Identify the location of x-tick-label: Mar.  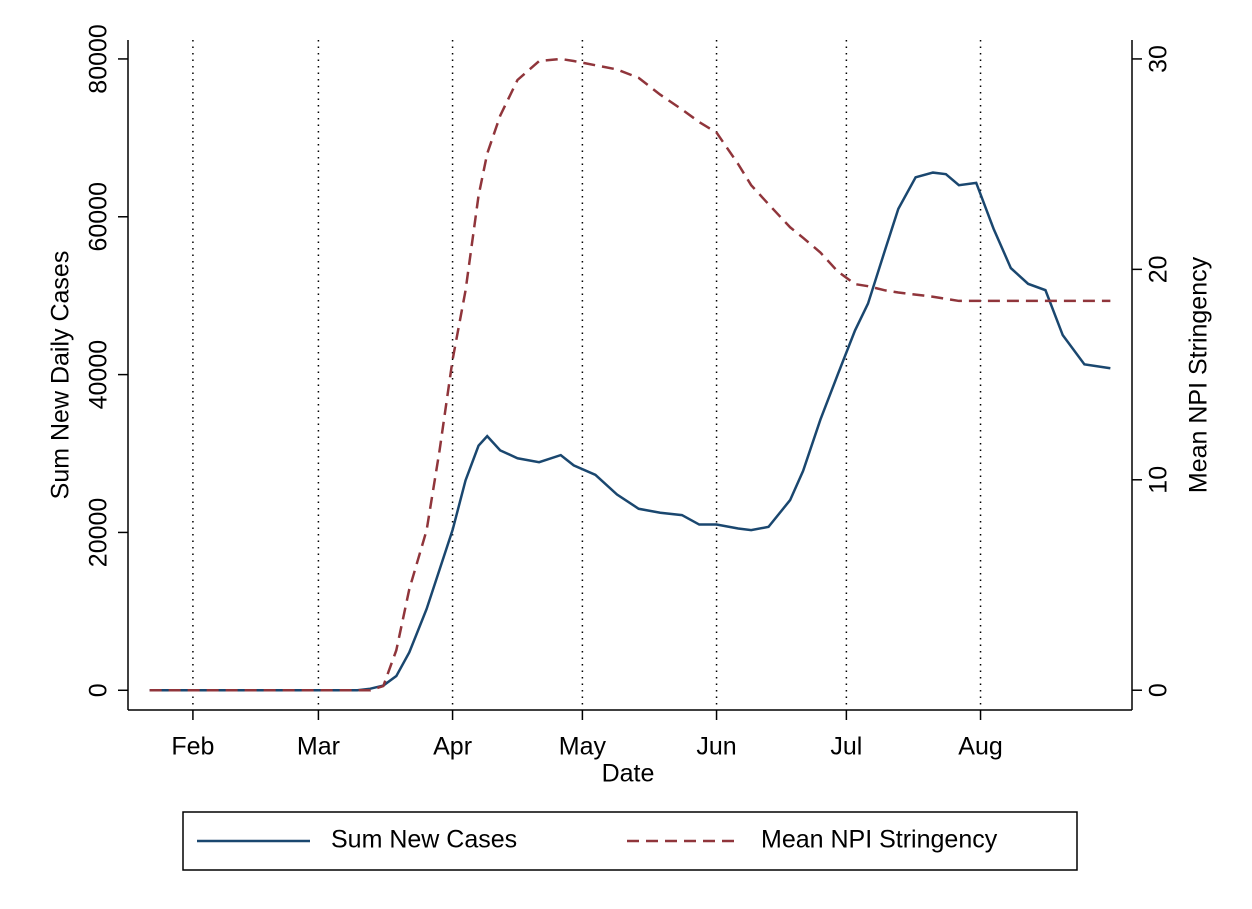
(318, 747).